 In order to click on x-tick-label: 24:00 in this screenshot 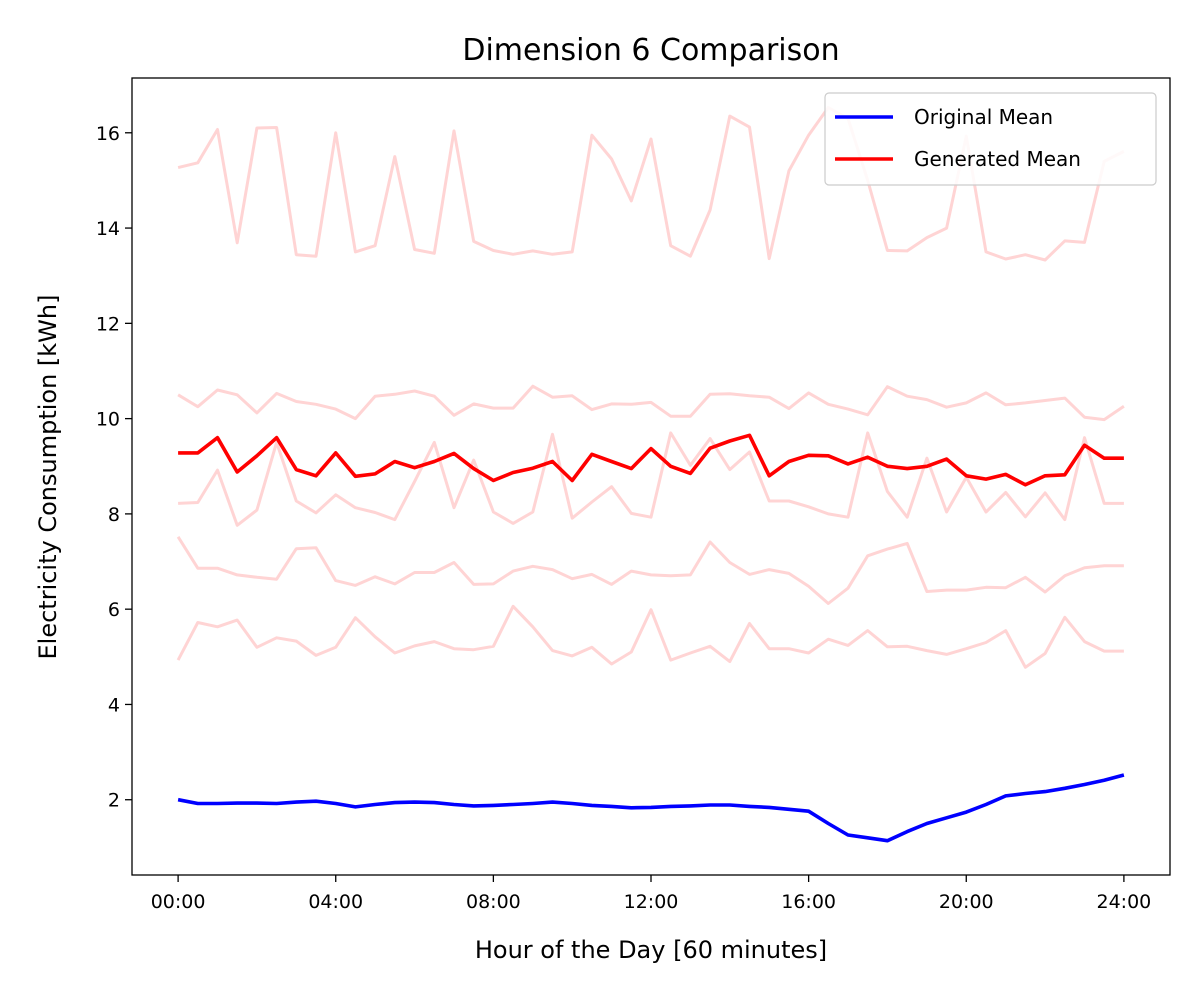, I will do `click(1124, 902)`.